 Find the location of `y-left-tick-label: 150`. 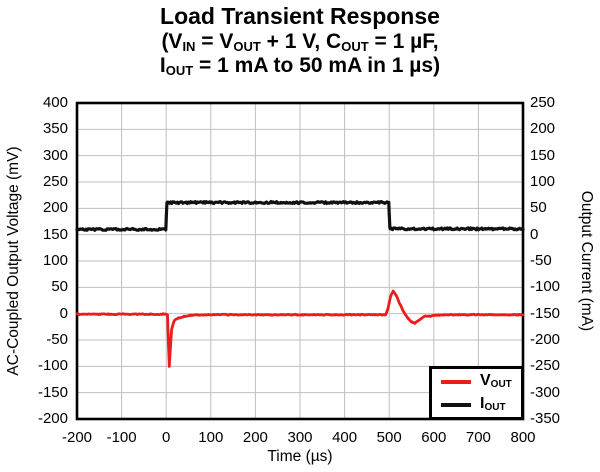

y-left-tick-label: 150 is located at coordinates (55, 234).